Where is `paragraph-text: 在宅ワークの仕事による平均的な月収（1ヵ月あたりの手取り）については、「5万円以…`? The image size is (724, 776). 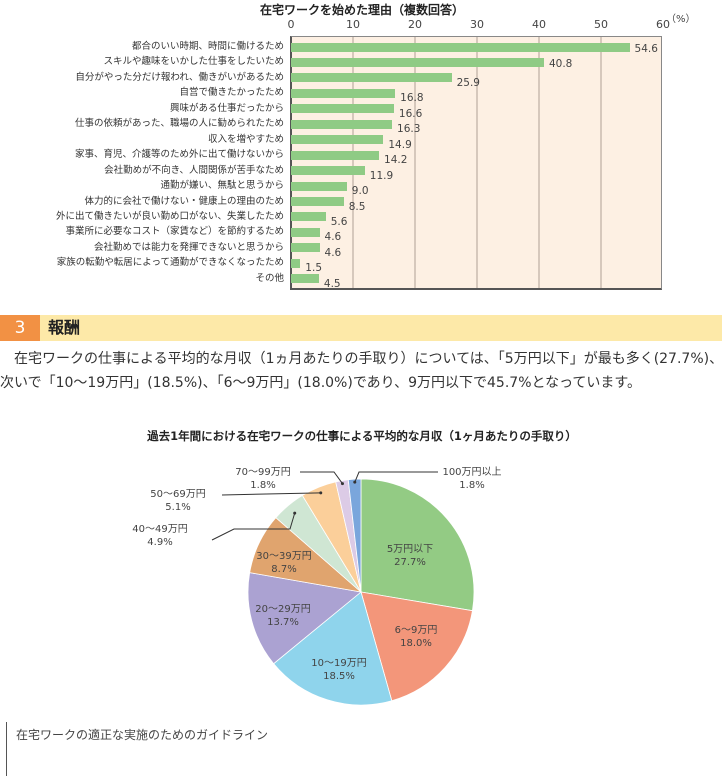
paragraph-text: 在宅ワークの仕事による平均的な月収（1ヵ月あたりの手取り）については、「5万円以… is located at coordinates (362, 371).